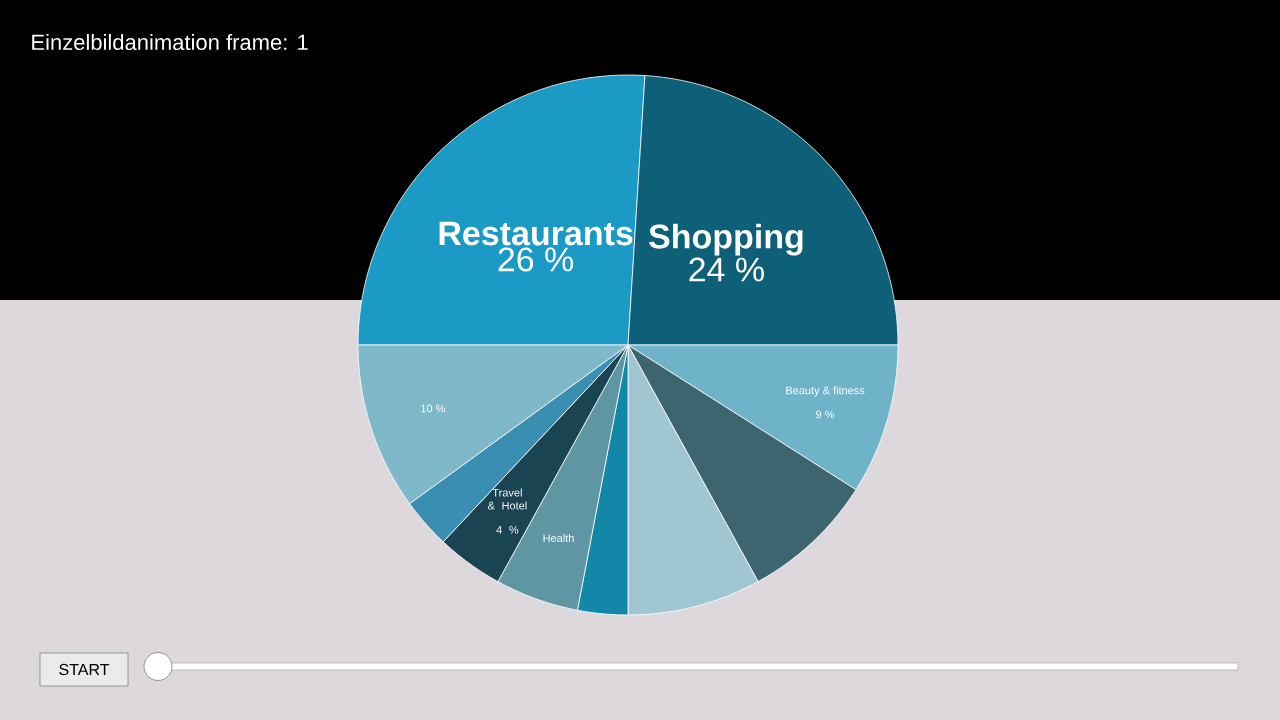 The image size is (1280, 720). What do you see at coordinates (825, 414) in the screenshot?
I see `data-label: 9 %` at bounding box center [825, 414].